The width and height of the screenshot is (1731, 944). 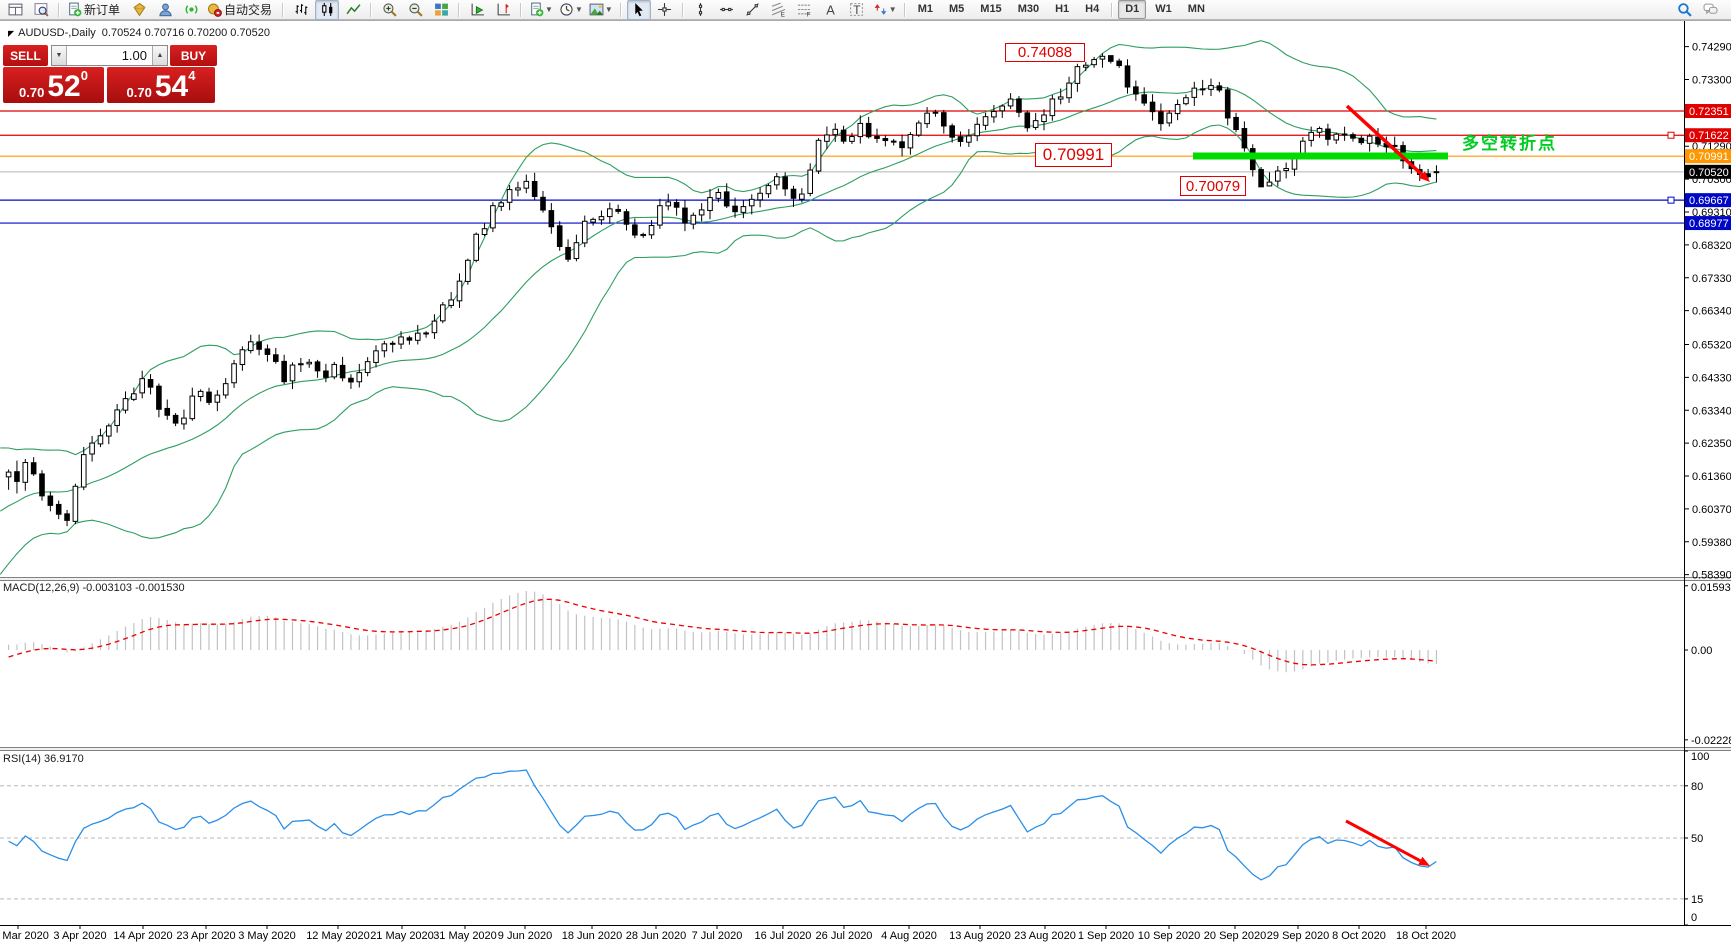 What do you see at coordinates (84, 75) in the screenshot?
I see `sell-price-sup: 0` at bounding box center [84, 75].